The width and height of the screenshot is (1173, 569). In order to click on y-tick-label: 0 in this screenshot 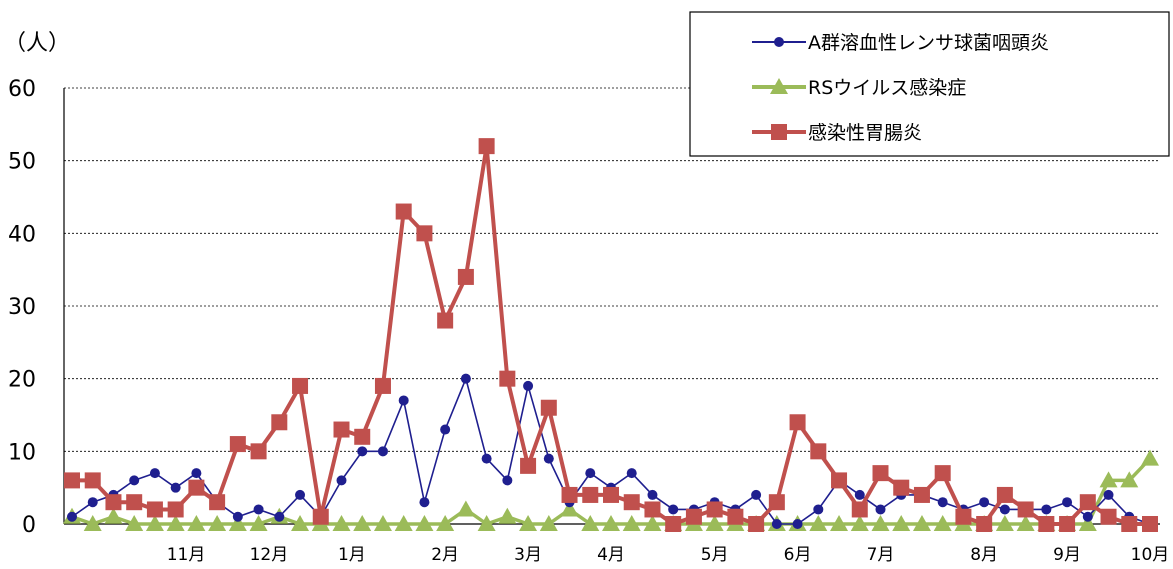, I will do `click(29, 525)`.